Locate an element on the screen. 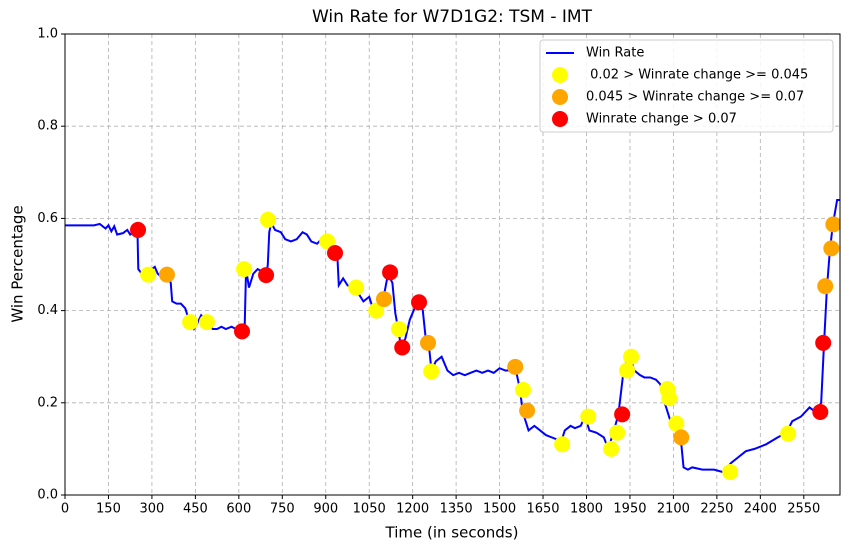 The image size is (850, 552). x-tick-label: 1350 is located at coordinates (456, 509).